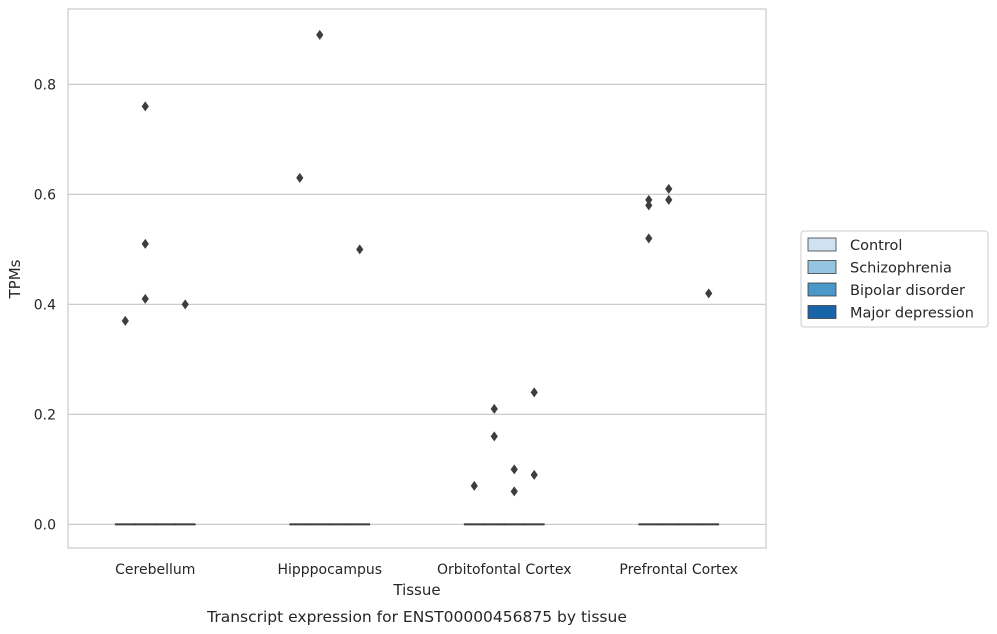 This screenshot has height=634, width=997. Describe the element at coordinates (912, 314) in the screenshot. I see `legend-label-3: Major depression` at that location.